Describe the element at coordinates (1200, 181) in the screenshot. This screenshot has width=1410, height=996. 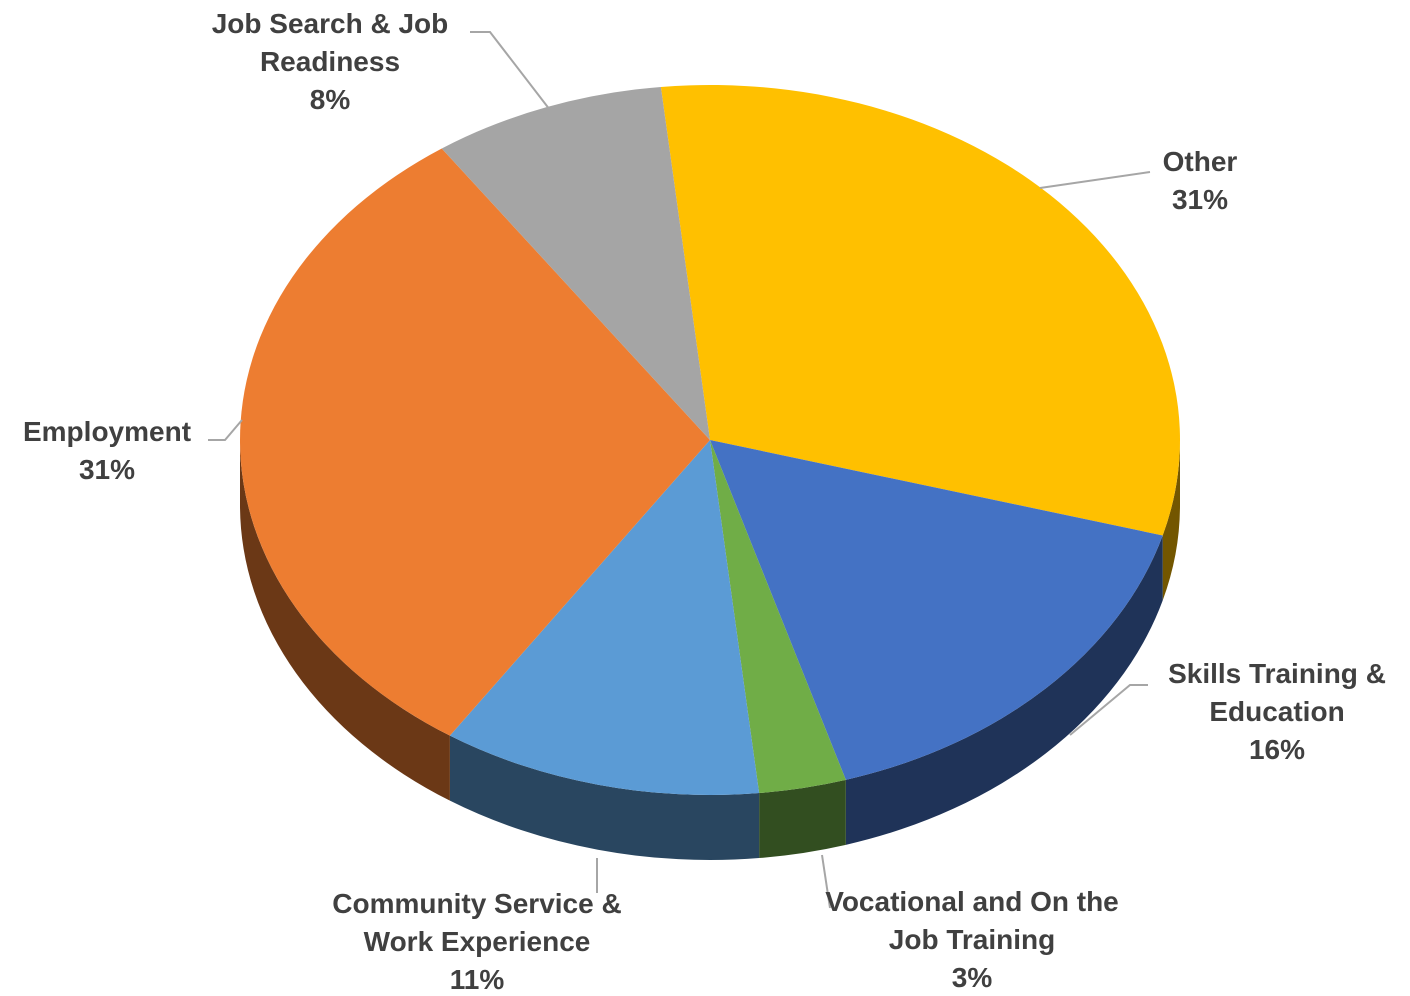
I see `slice-label: Other 31%` at that location.